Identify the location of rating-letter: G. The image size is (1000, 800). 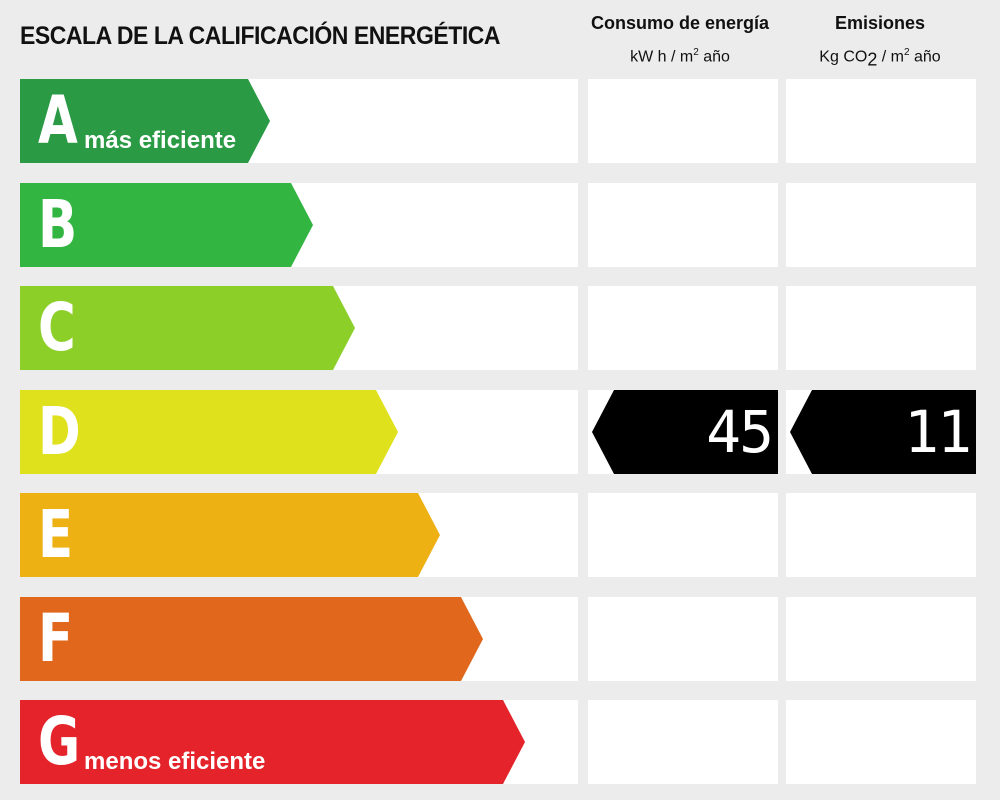
(59, 741).